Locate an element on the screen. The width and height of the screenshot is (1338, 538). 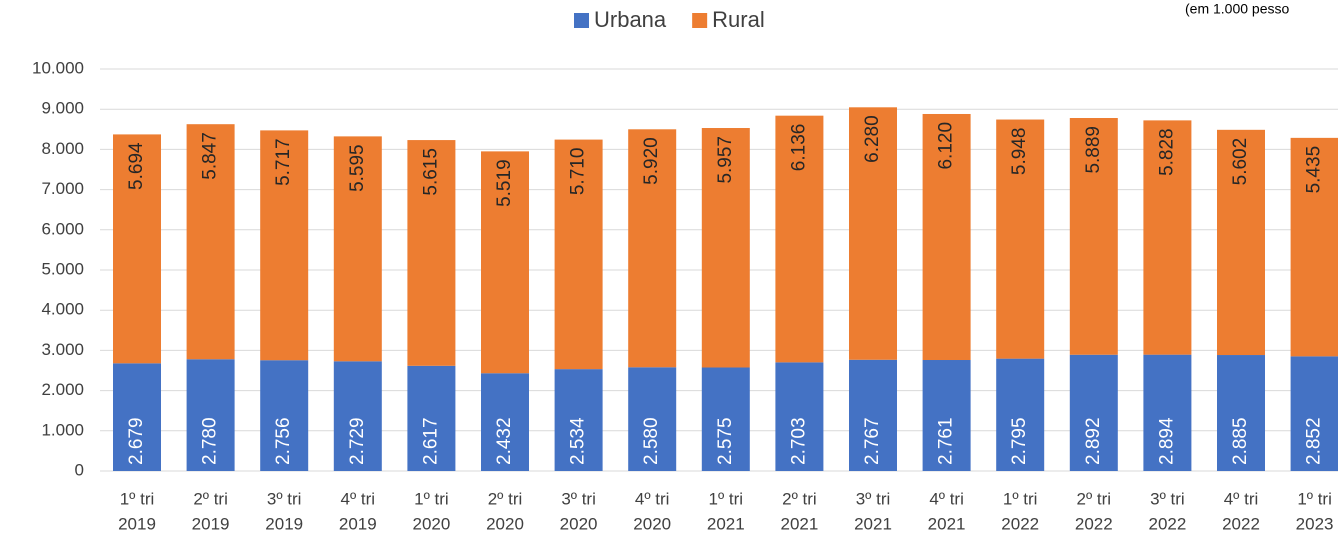
y-tick-label: 4.000 is located at coordinates (62, 309).